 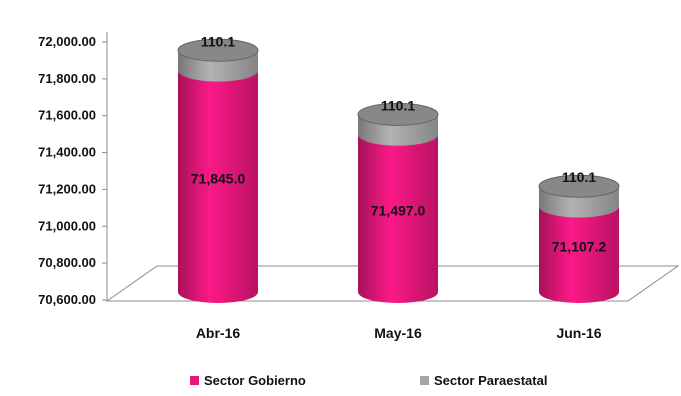 What do you see at coordinates (67, 41) in the screenshot?
I see `y-tick-label: 72,000.00` at bounding box center [67, 41].